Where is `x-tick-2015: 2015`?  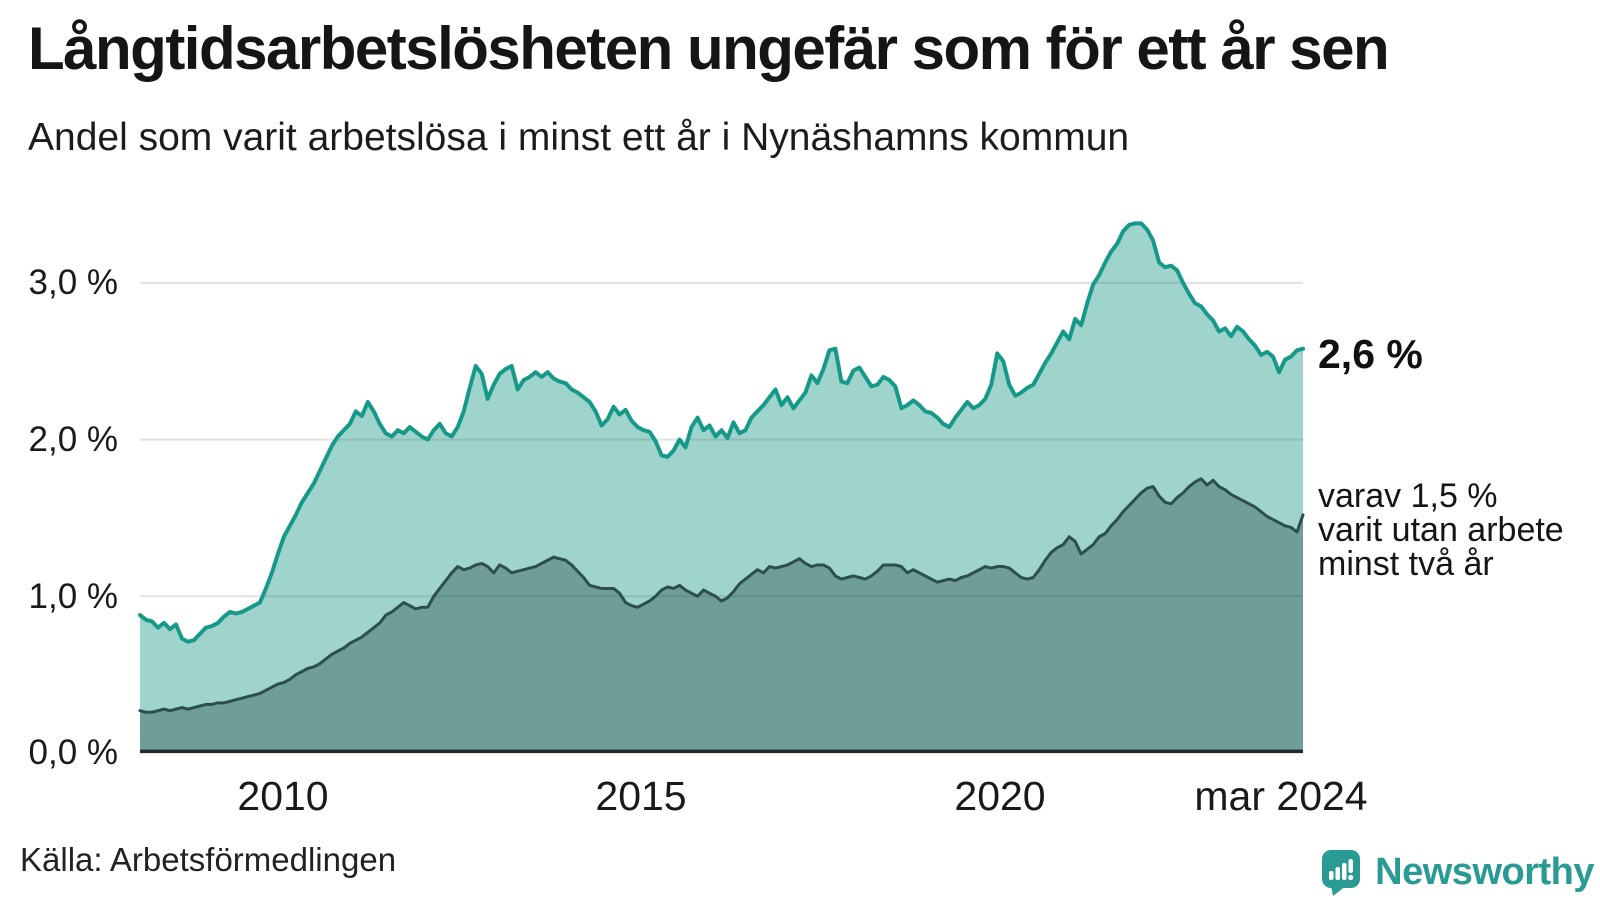
x-tick-2015: 2015 is located at coordinates (641, 796).